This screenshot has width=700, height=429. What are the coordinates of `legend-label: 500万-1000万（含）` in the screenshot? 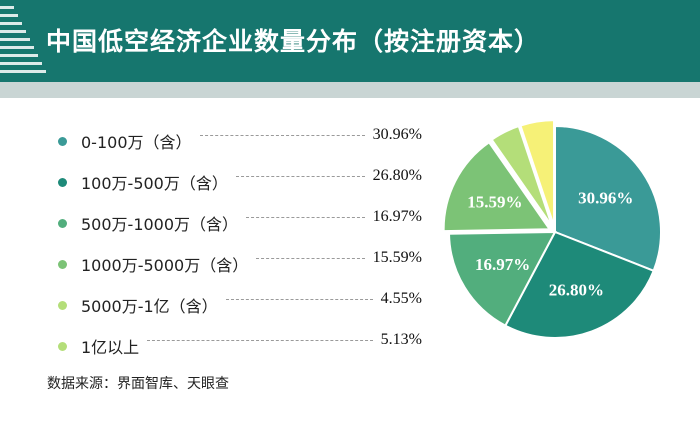 It's located at (160, 224).